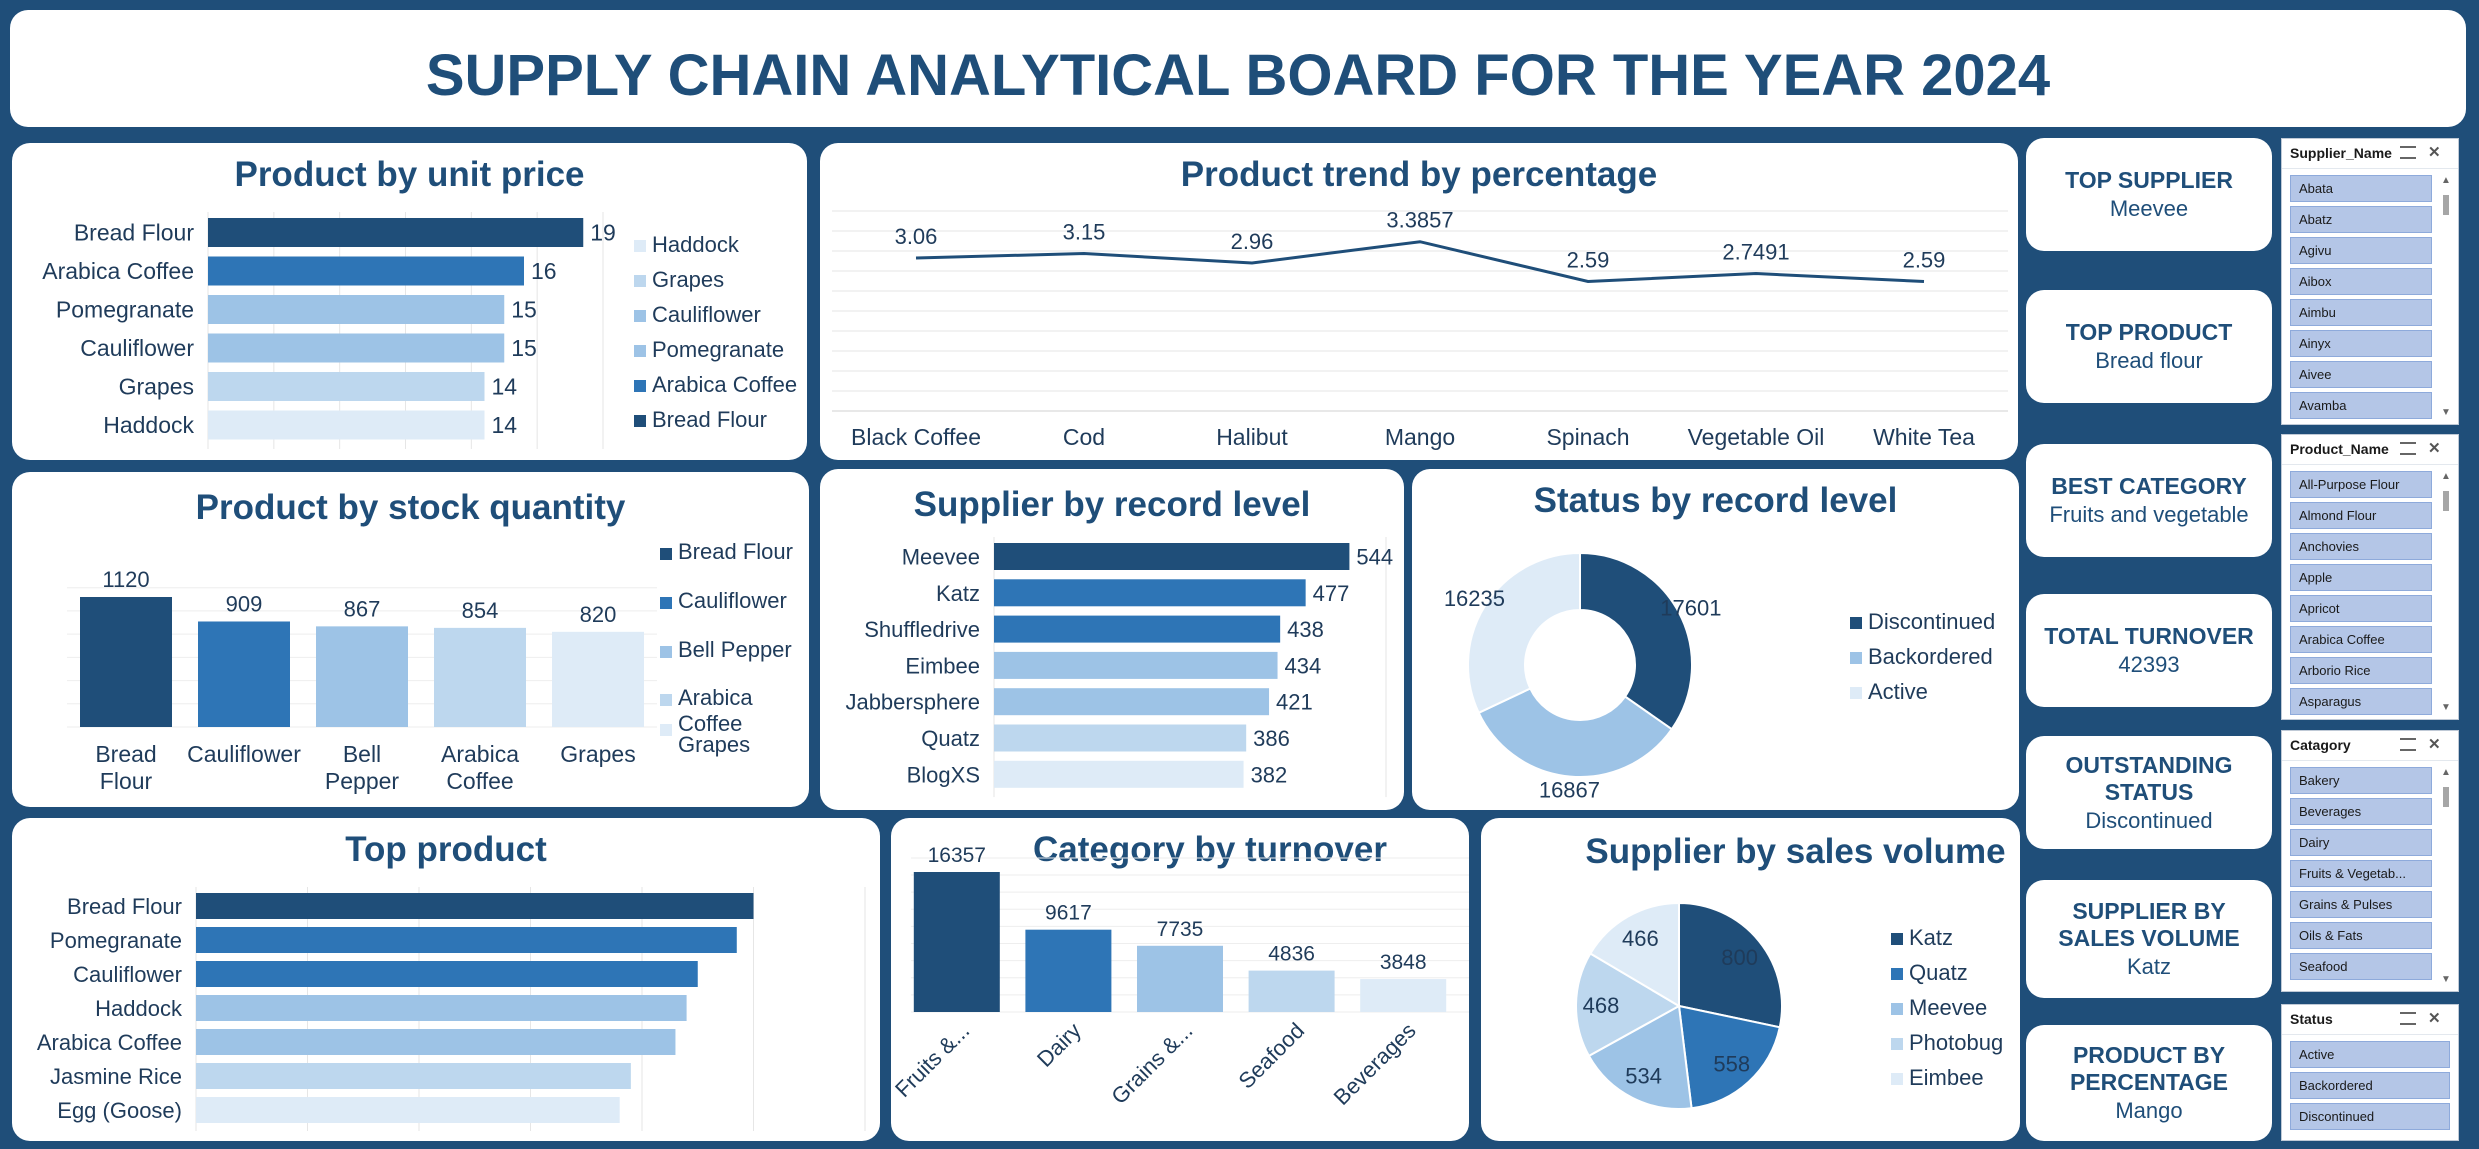 The height and width of the screenshot is (1149, 2479). I want to click on legend-label: Grapes, so click(688, 279).